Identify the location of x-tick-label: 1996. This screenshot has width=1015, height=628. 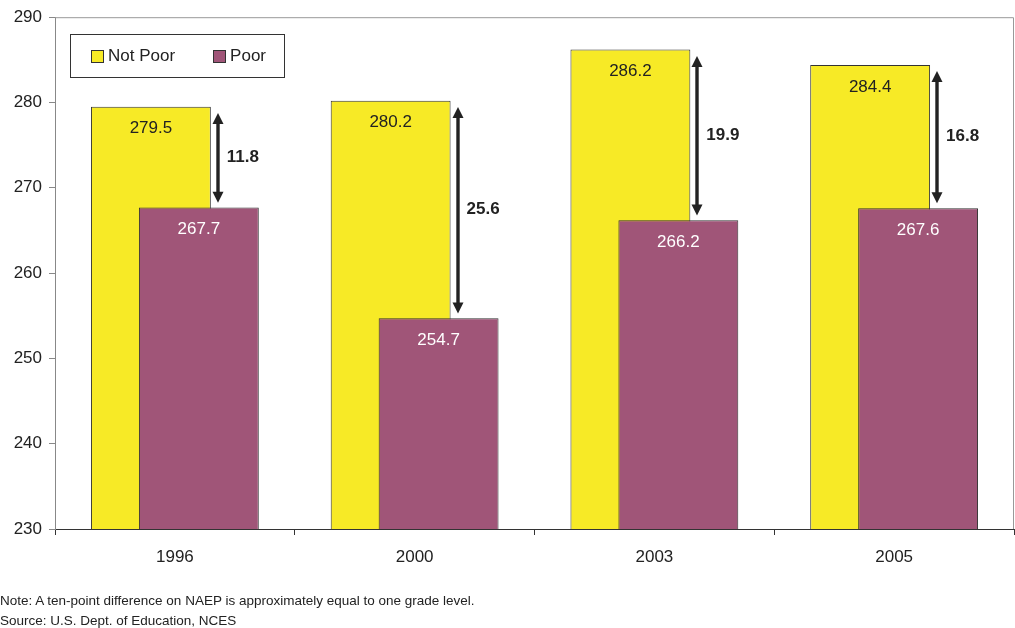
(174, 556).